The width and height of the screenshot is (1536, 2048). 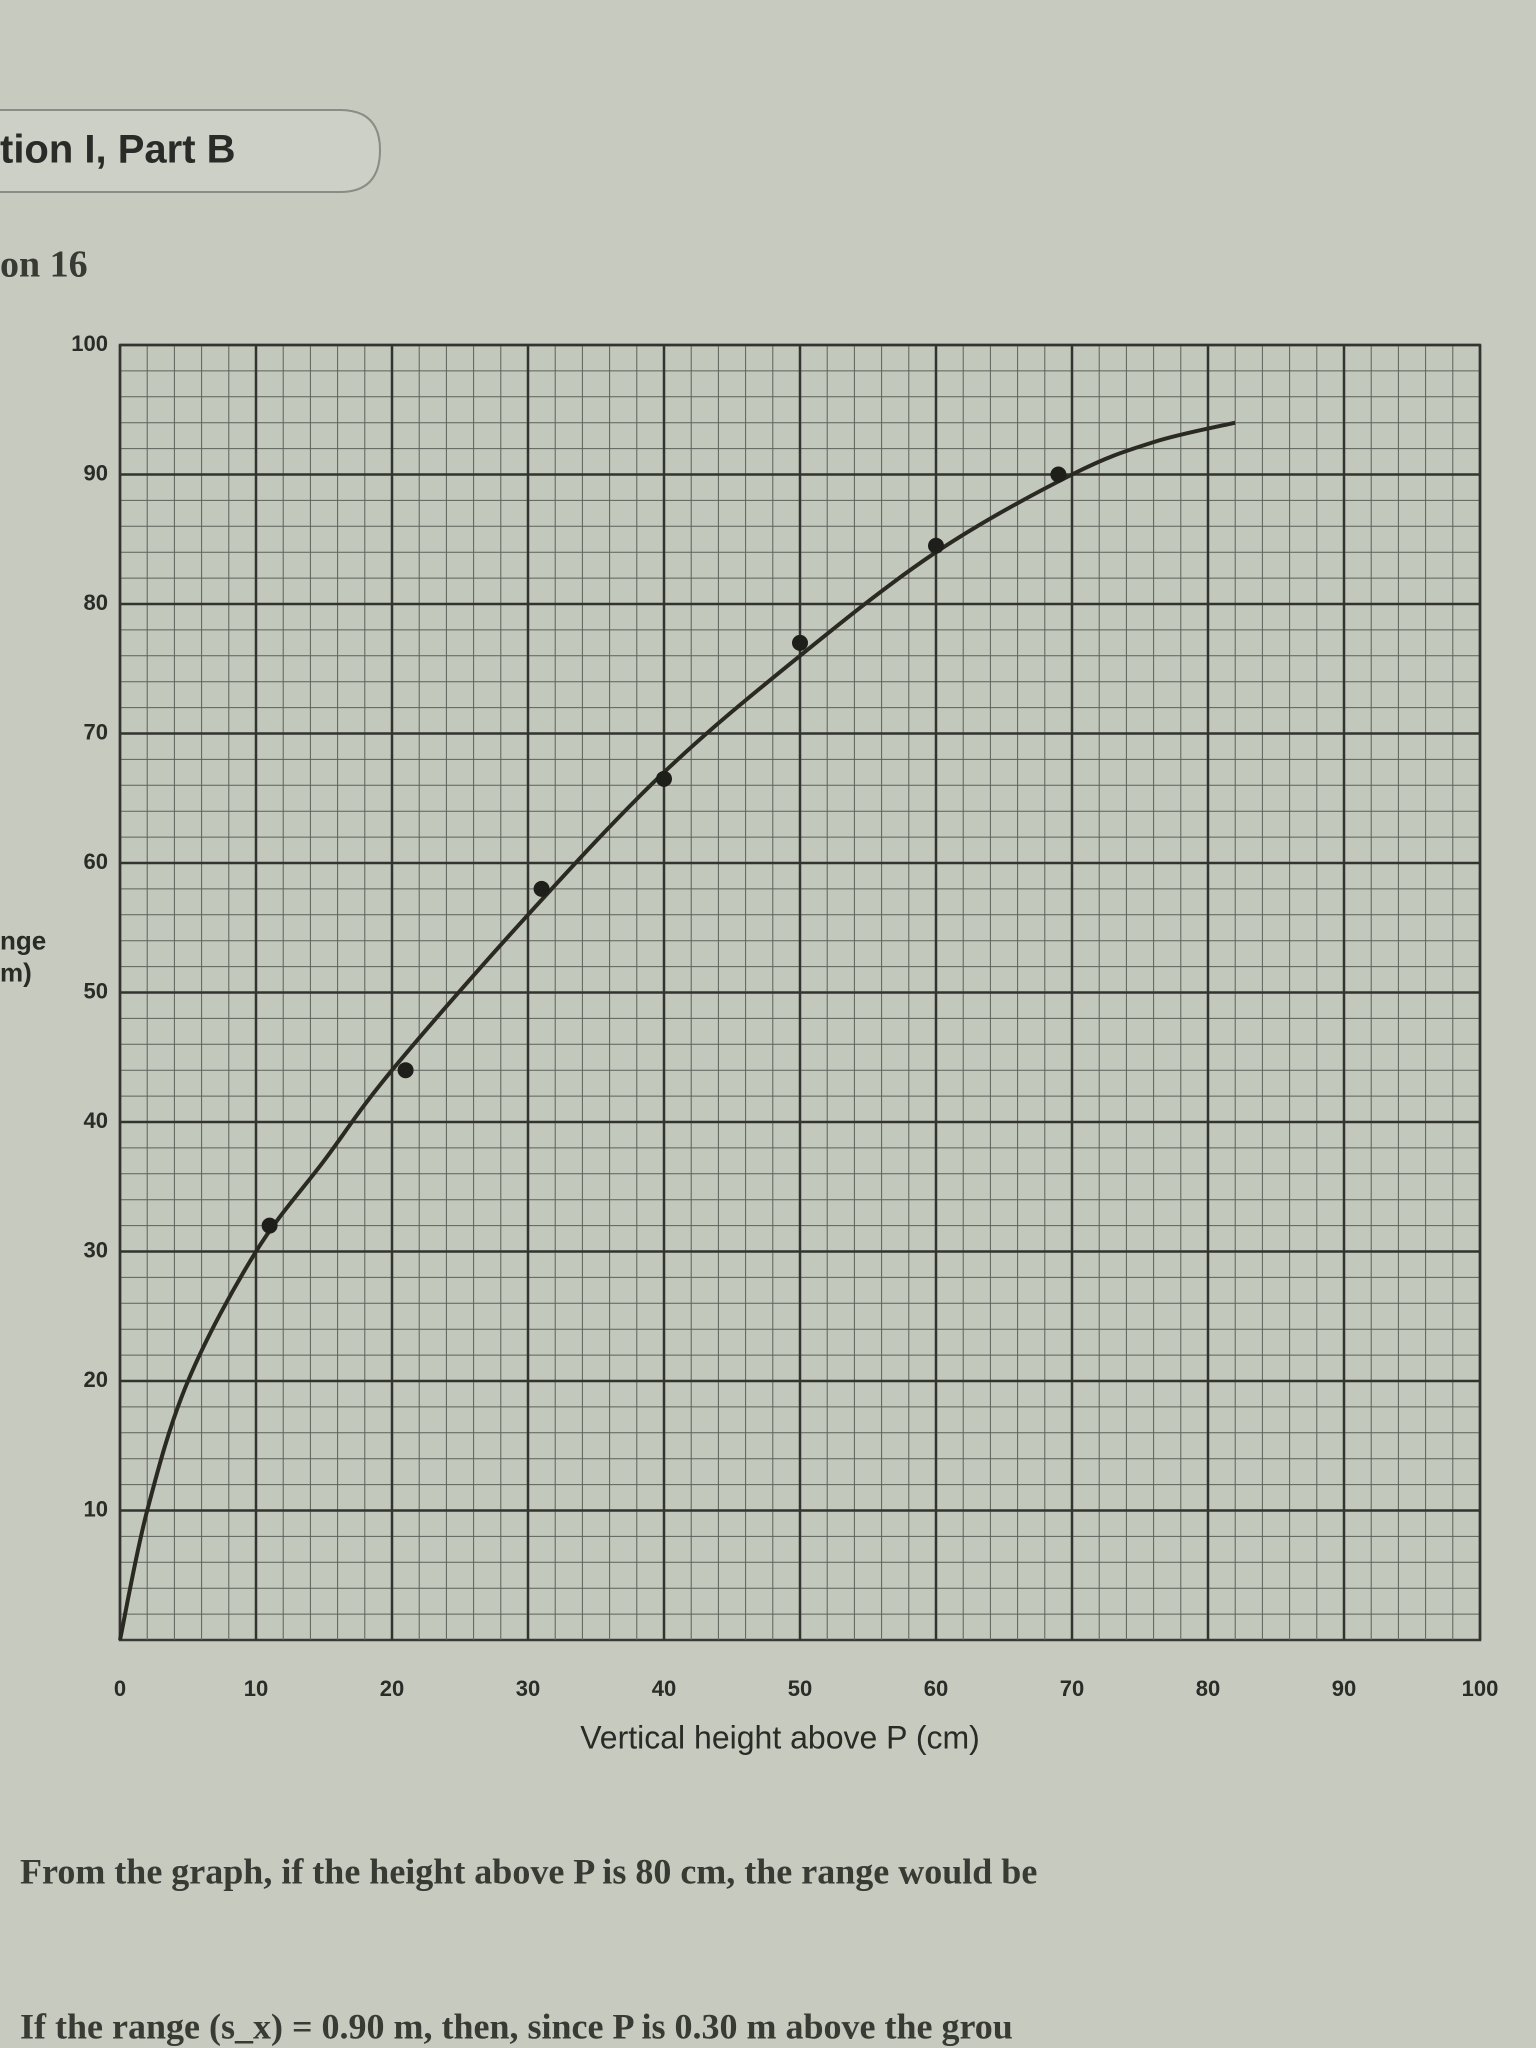 I want to click on section-title: tion I, Part B, so click(x=118, y=150).